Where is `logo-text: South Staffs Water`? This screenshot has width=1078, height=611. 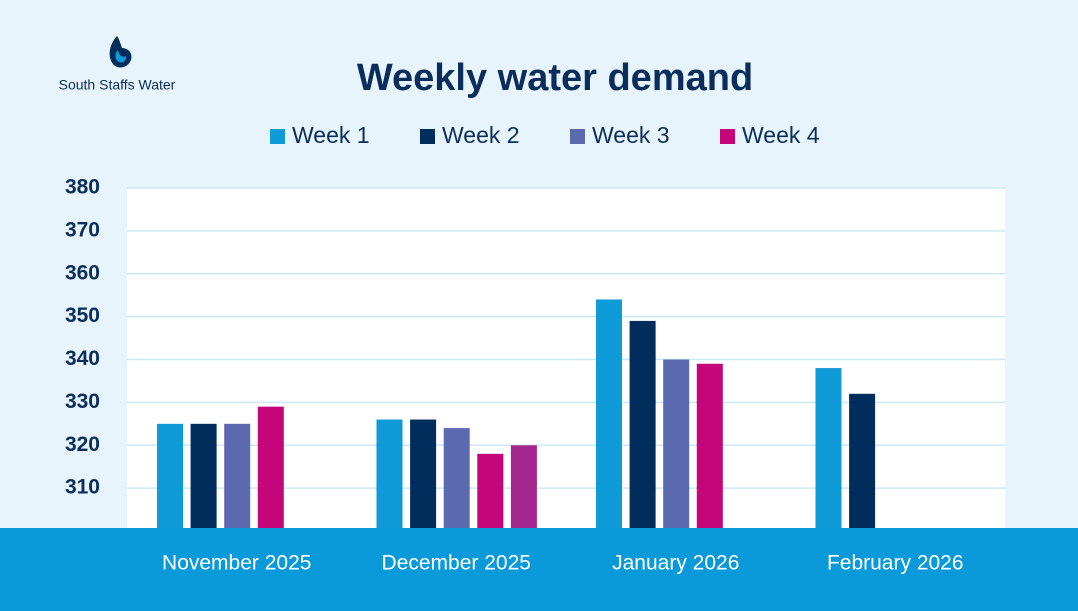 logo-text: South Staffs Water is located at coordinates (117, 85).